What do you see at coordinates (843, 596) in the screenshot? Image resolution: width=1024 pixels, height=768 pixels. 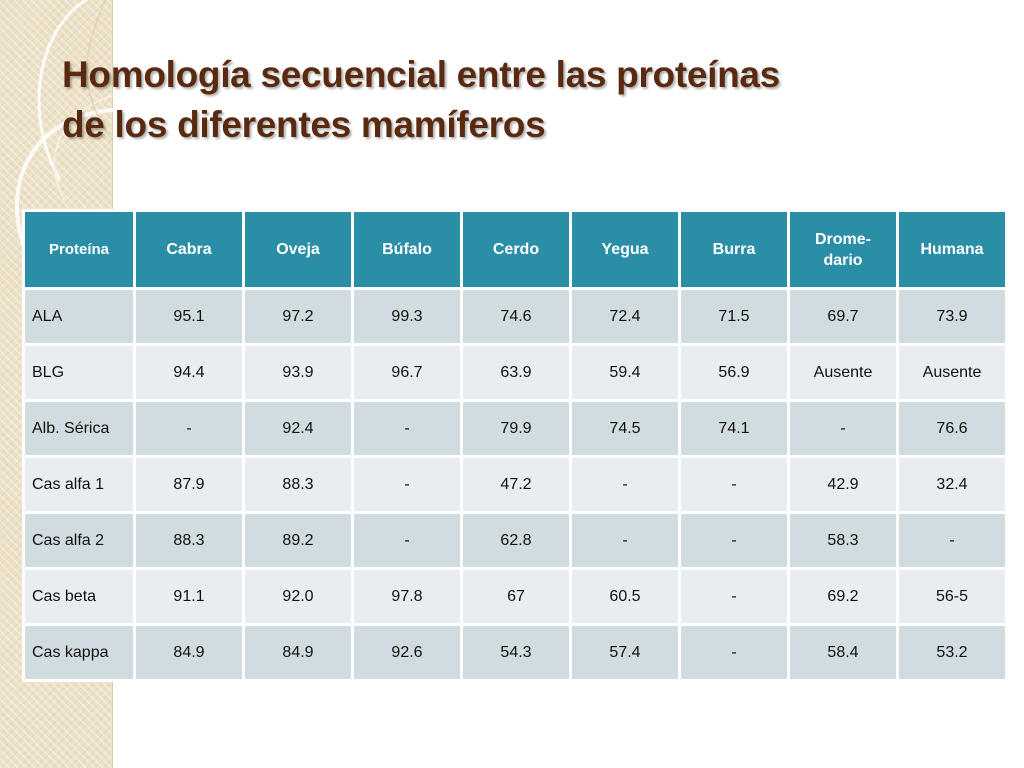 I see `value-cell: 69.2` at bounding box center [843, 596].